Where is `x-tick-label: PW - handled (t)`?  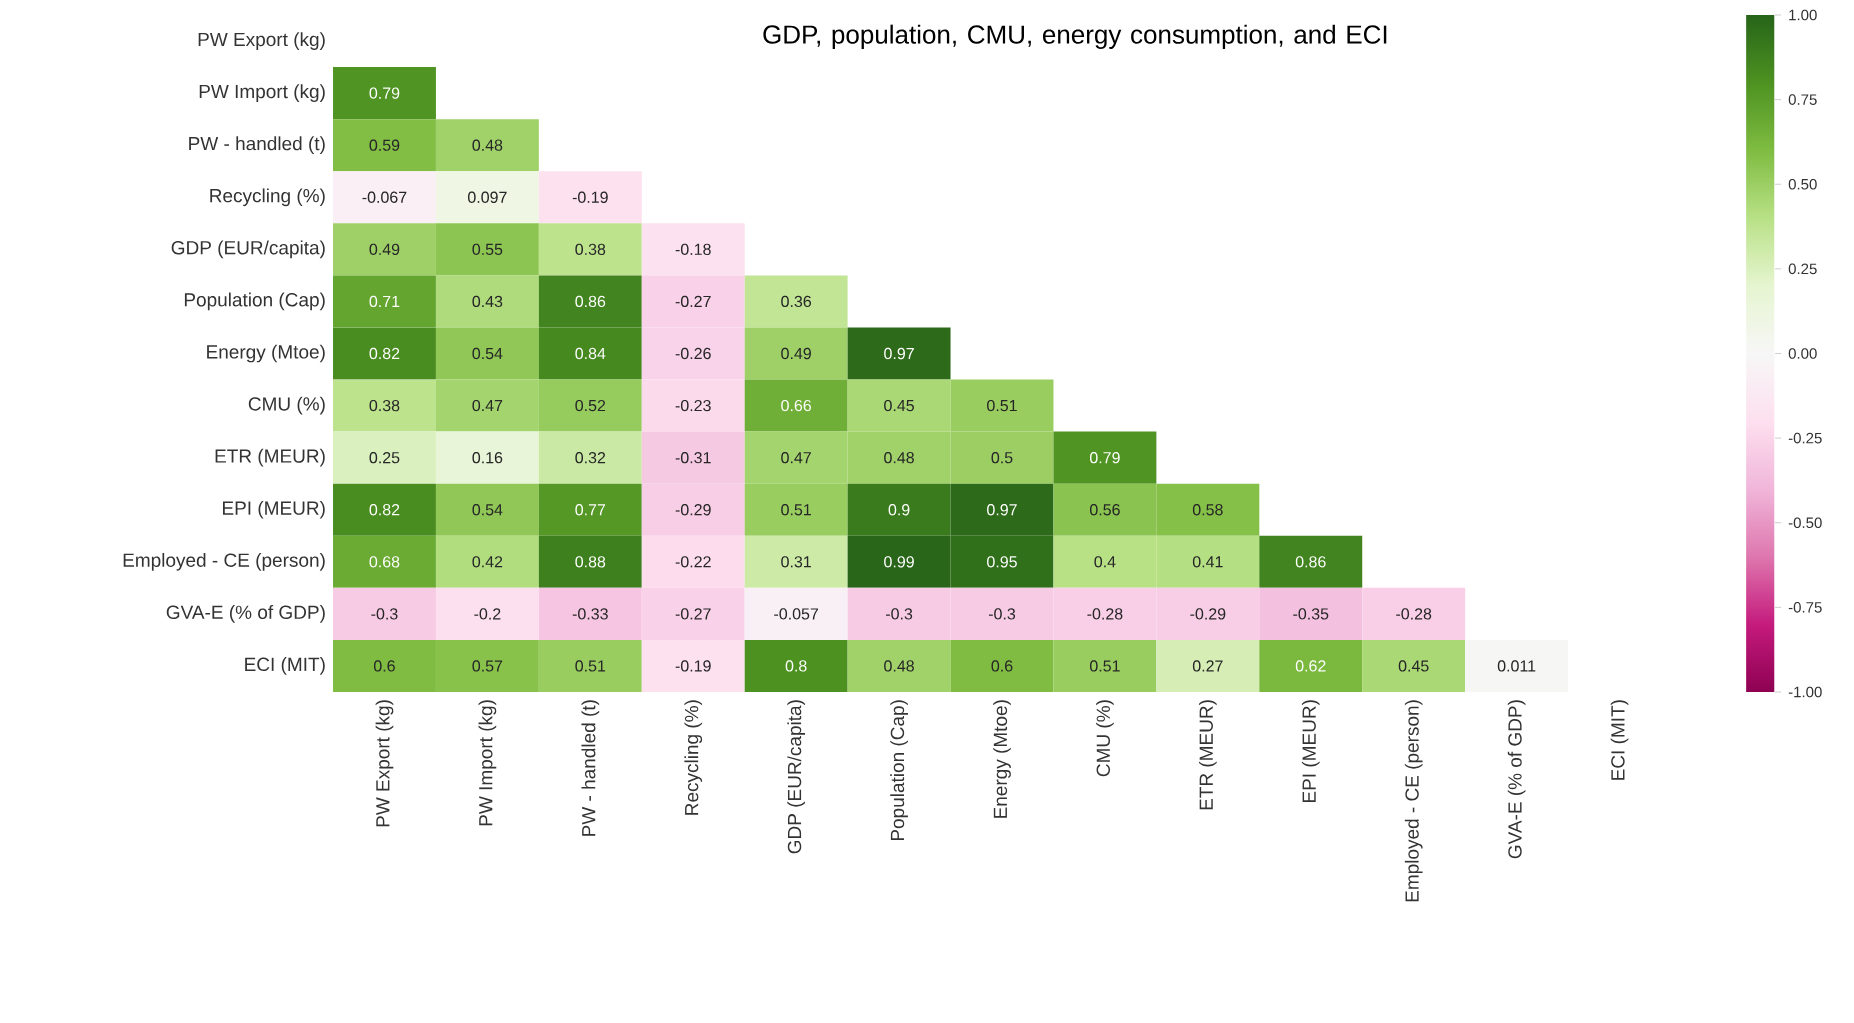
x-tick-label: PW - handled (t) is located at coordinates (590, 768).